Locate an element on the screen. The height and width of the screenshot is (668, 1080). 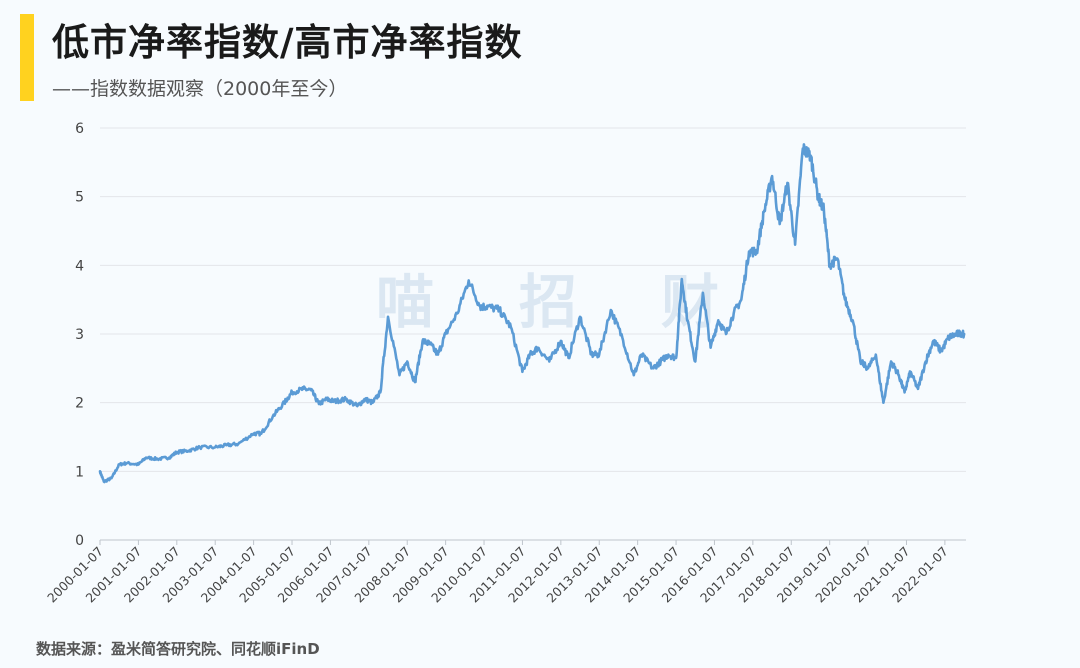
watermark: 喵招财 is located at coordinates (547, 302).